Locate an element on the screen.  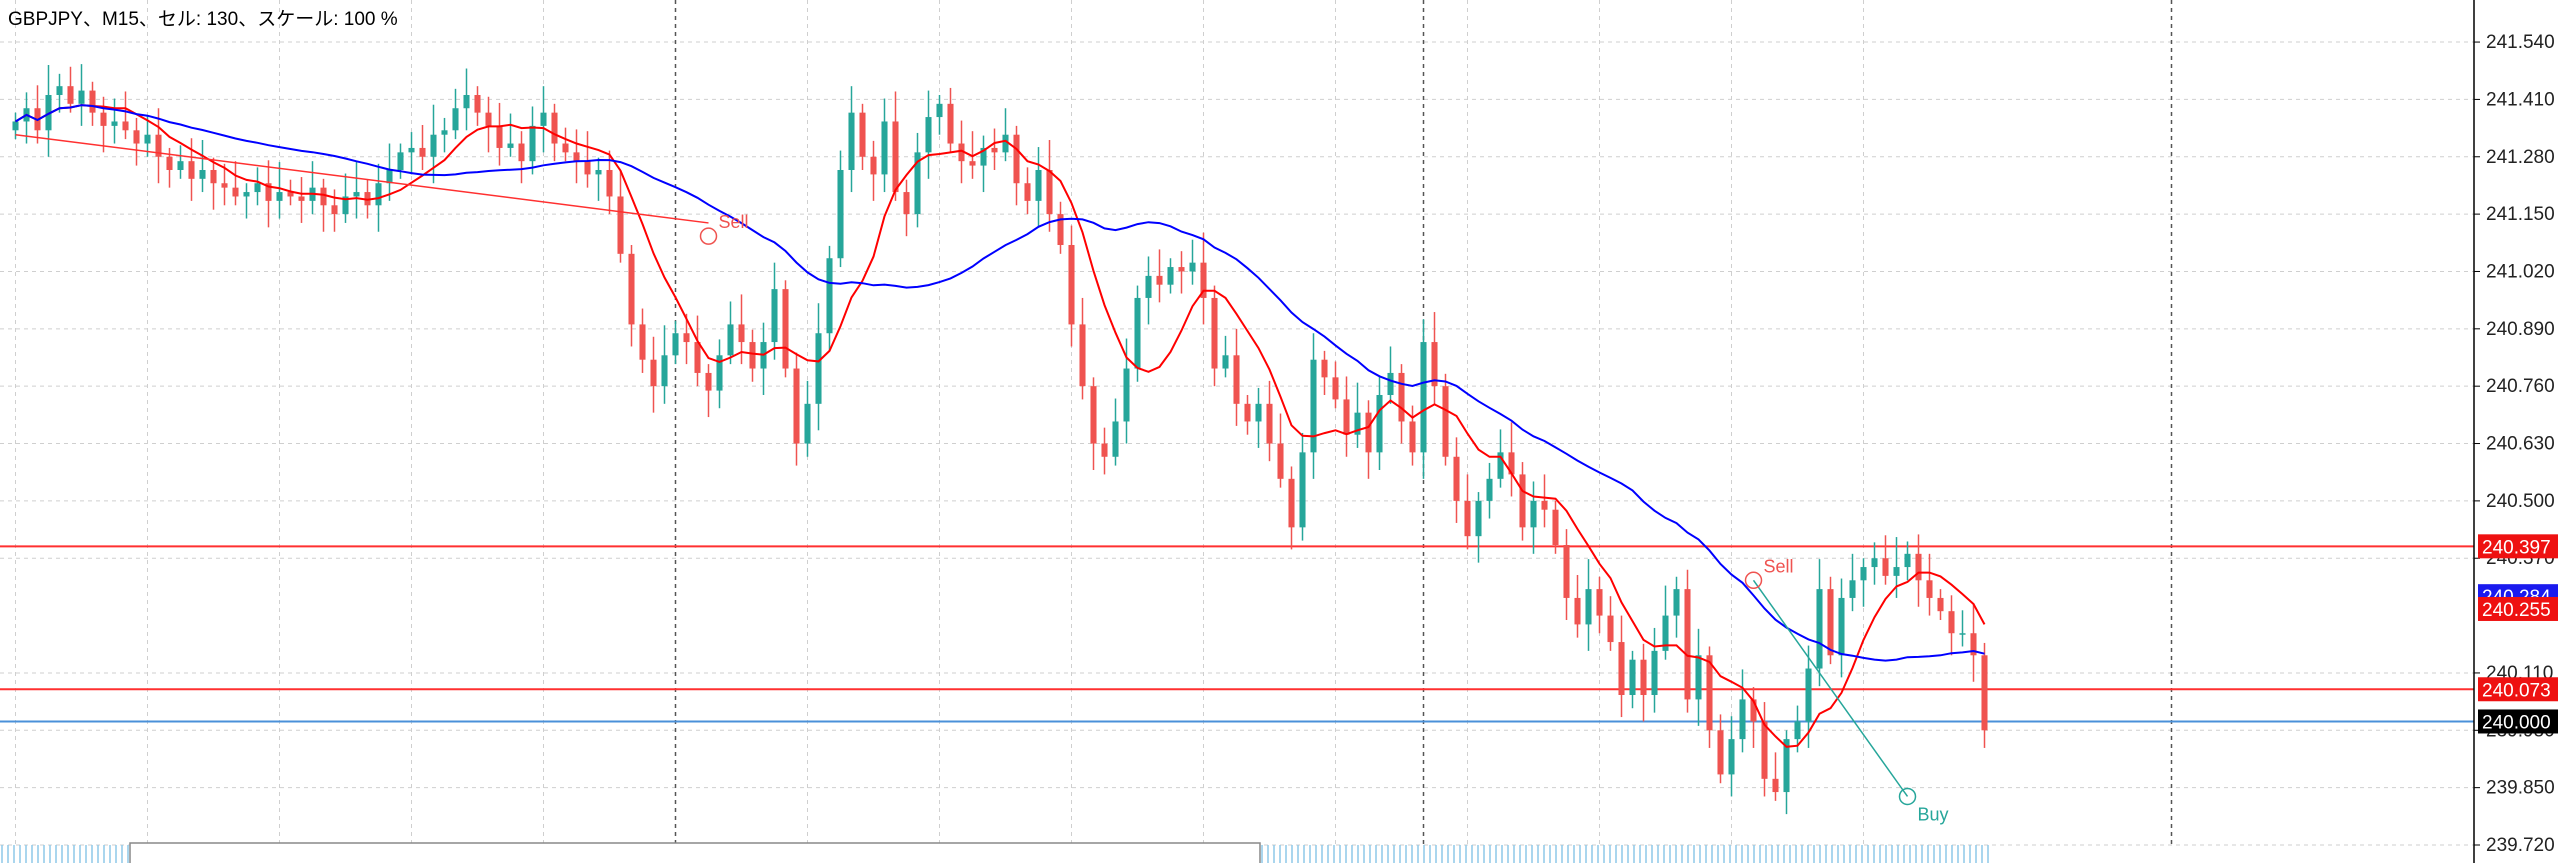
price-tick-label: 241.150 is located at coordinates (2520, 214).